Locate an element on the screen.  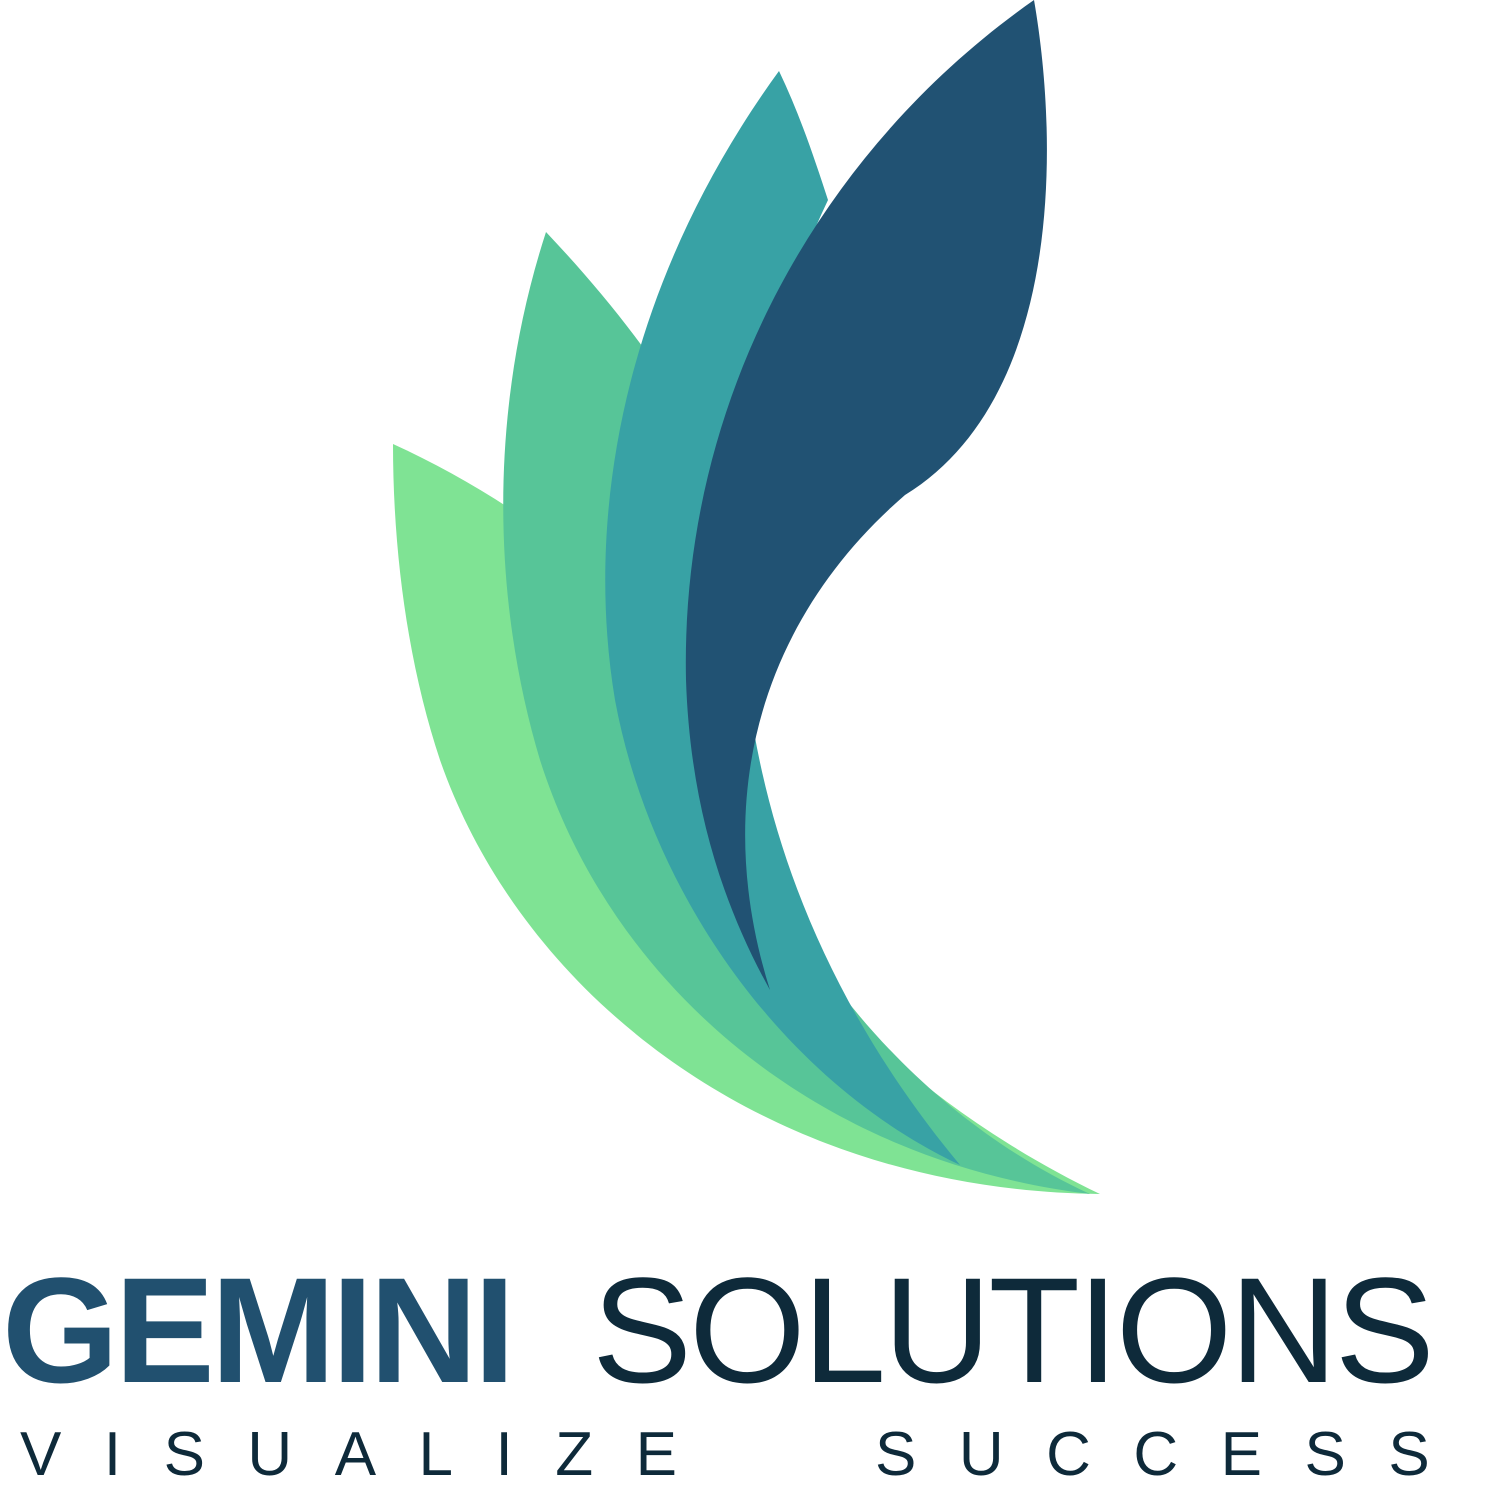
tagline: VISUALIZE SUCCESS is located at coordinates (750, 1455).